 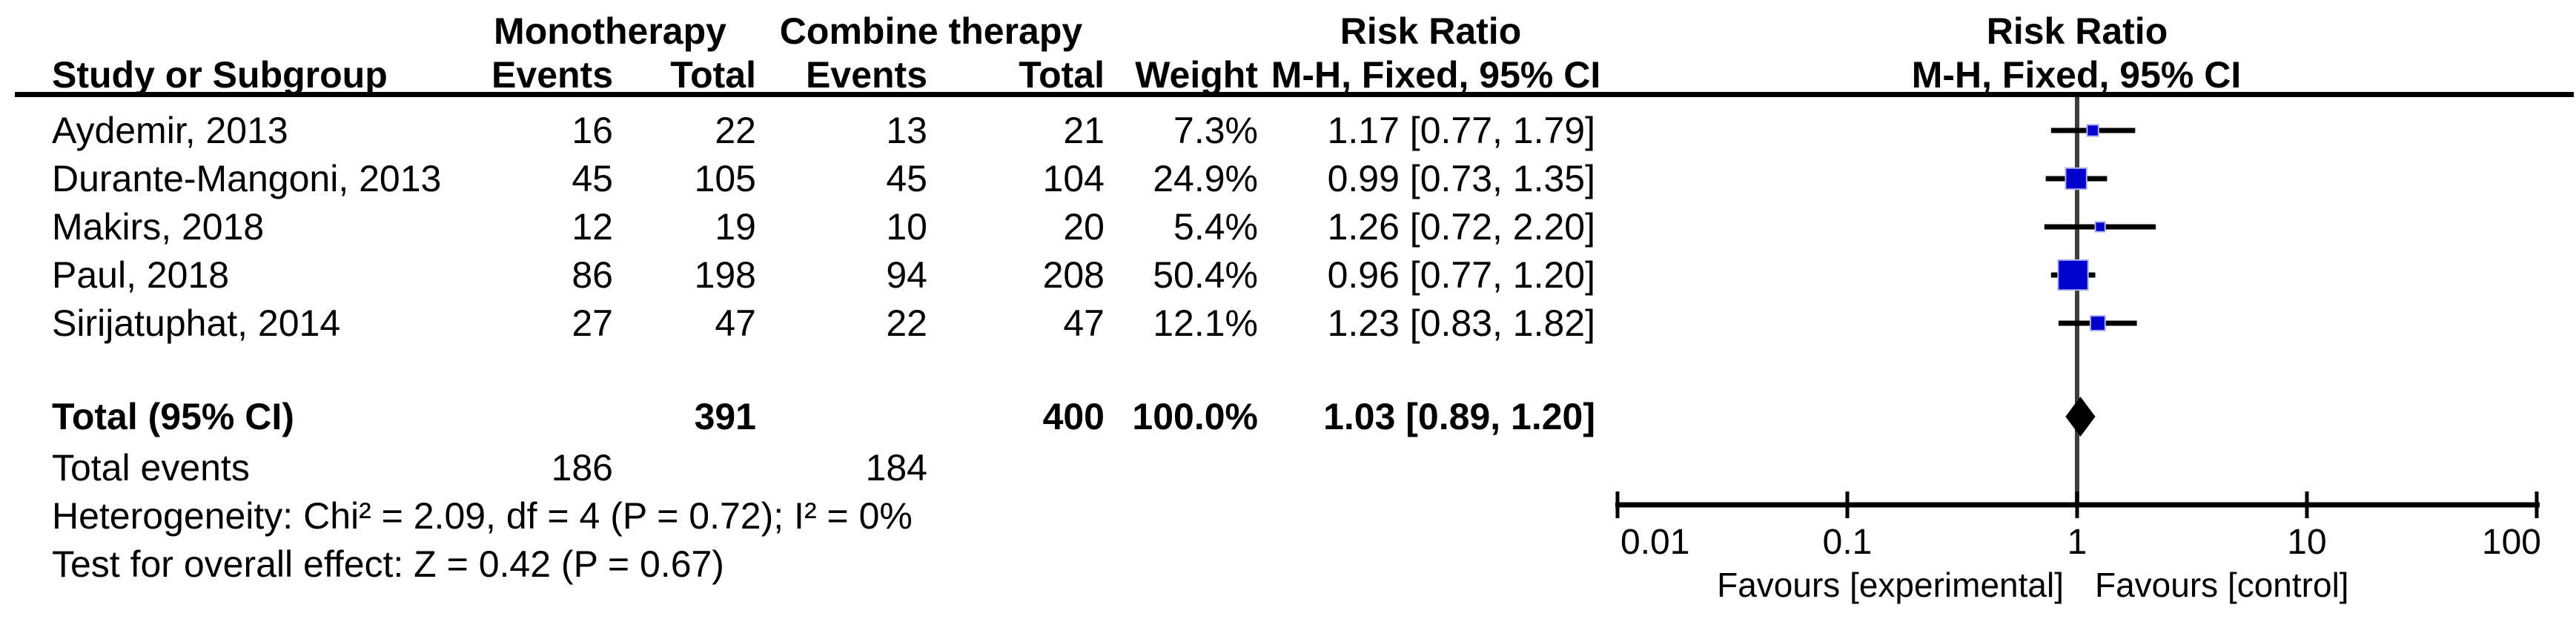 I want to click on header-ci-method: M-H, Fixed, 95% CI, so click(x=1436, y=75).